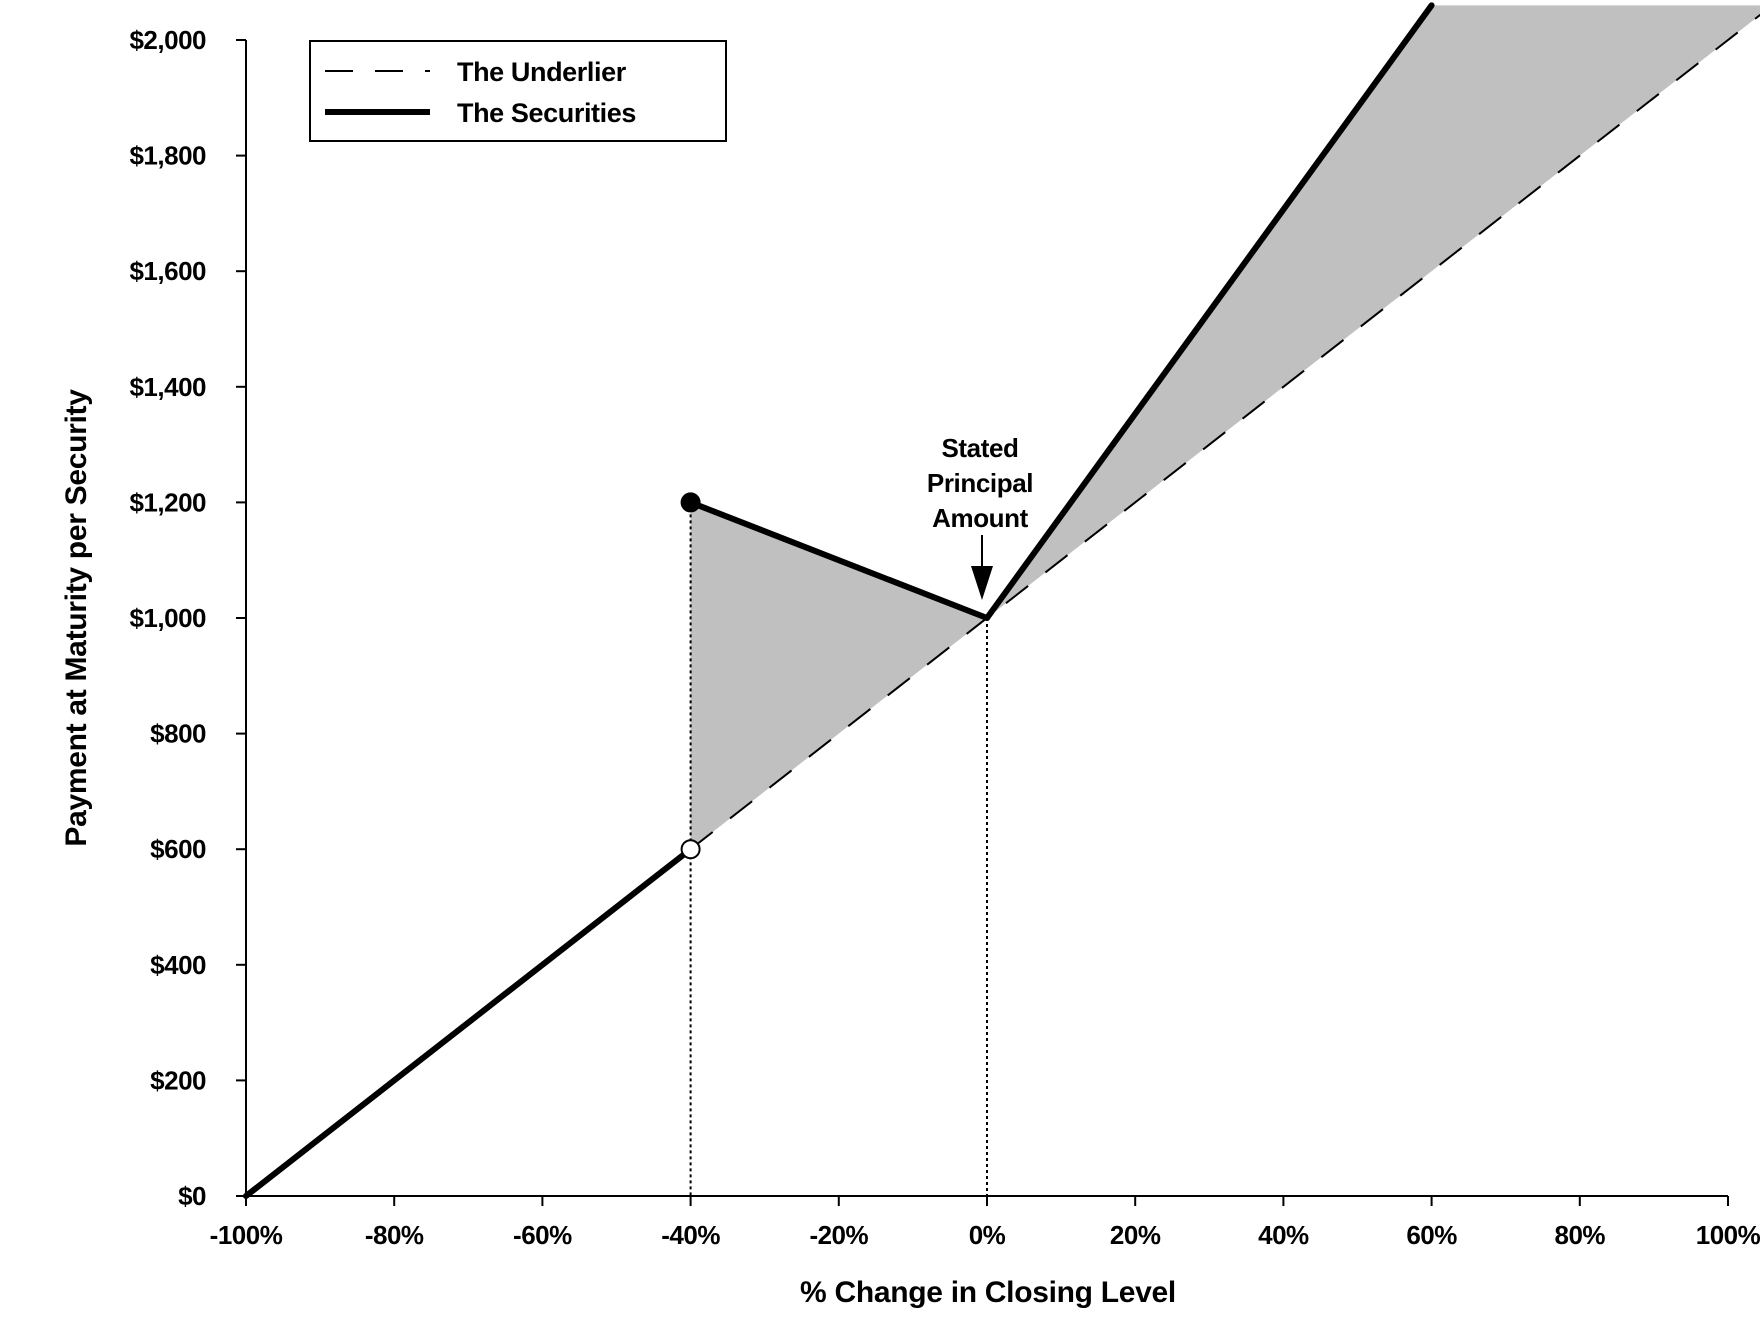 The width and height of the screenshot is (1760, 1334). Describe the element at coordinates (1283, 1235) in the screenshot. I see `x-tick-label: 40%` at that location.